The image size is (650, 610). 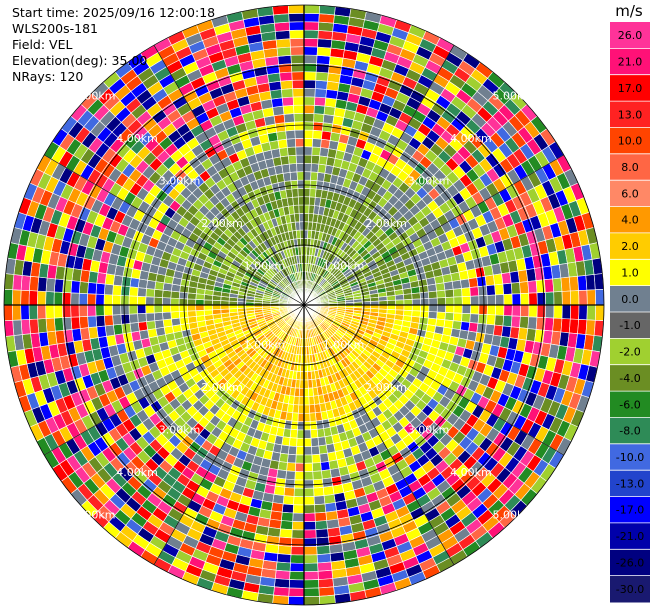 What do you see at coordinates (114, 12) in the screenshot?
I see `start-time: Start time: 2025/09/16 12:00:18` at bounding box center [114, 12].